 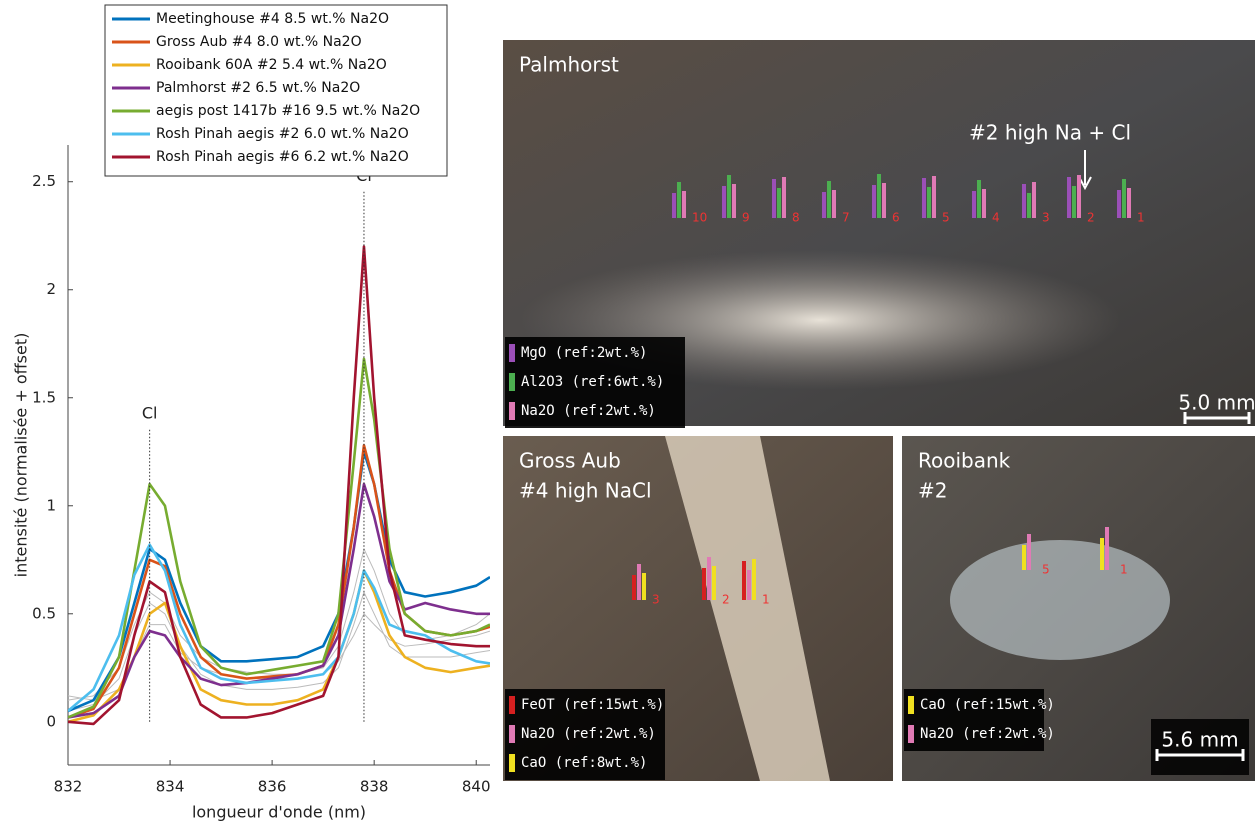 What do you see at coordinates (1050, 133) in the screenshot?
I see `panel-note: #2 high Na + Cl` at bounding box center [1050, 133].